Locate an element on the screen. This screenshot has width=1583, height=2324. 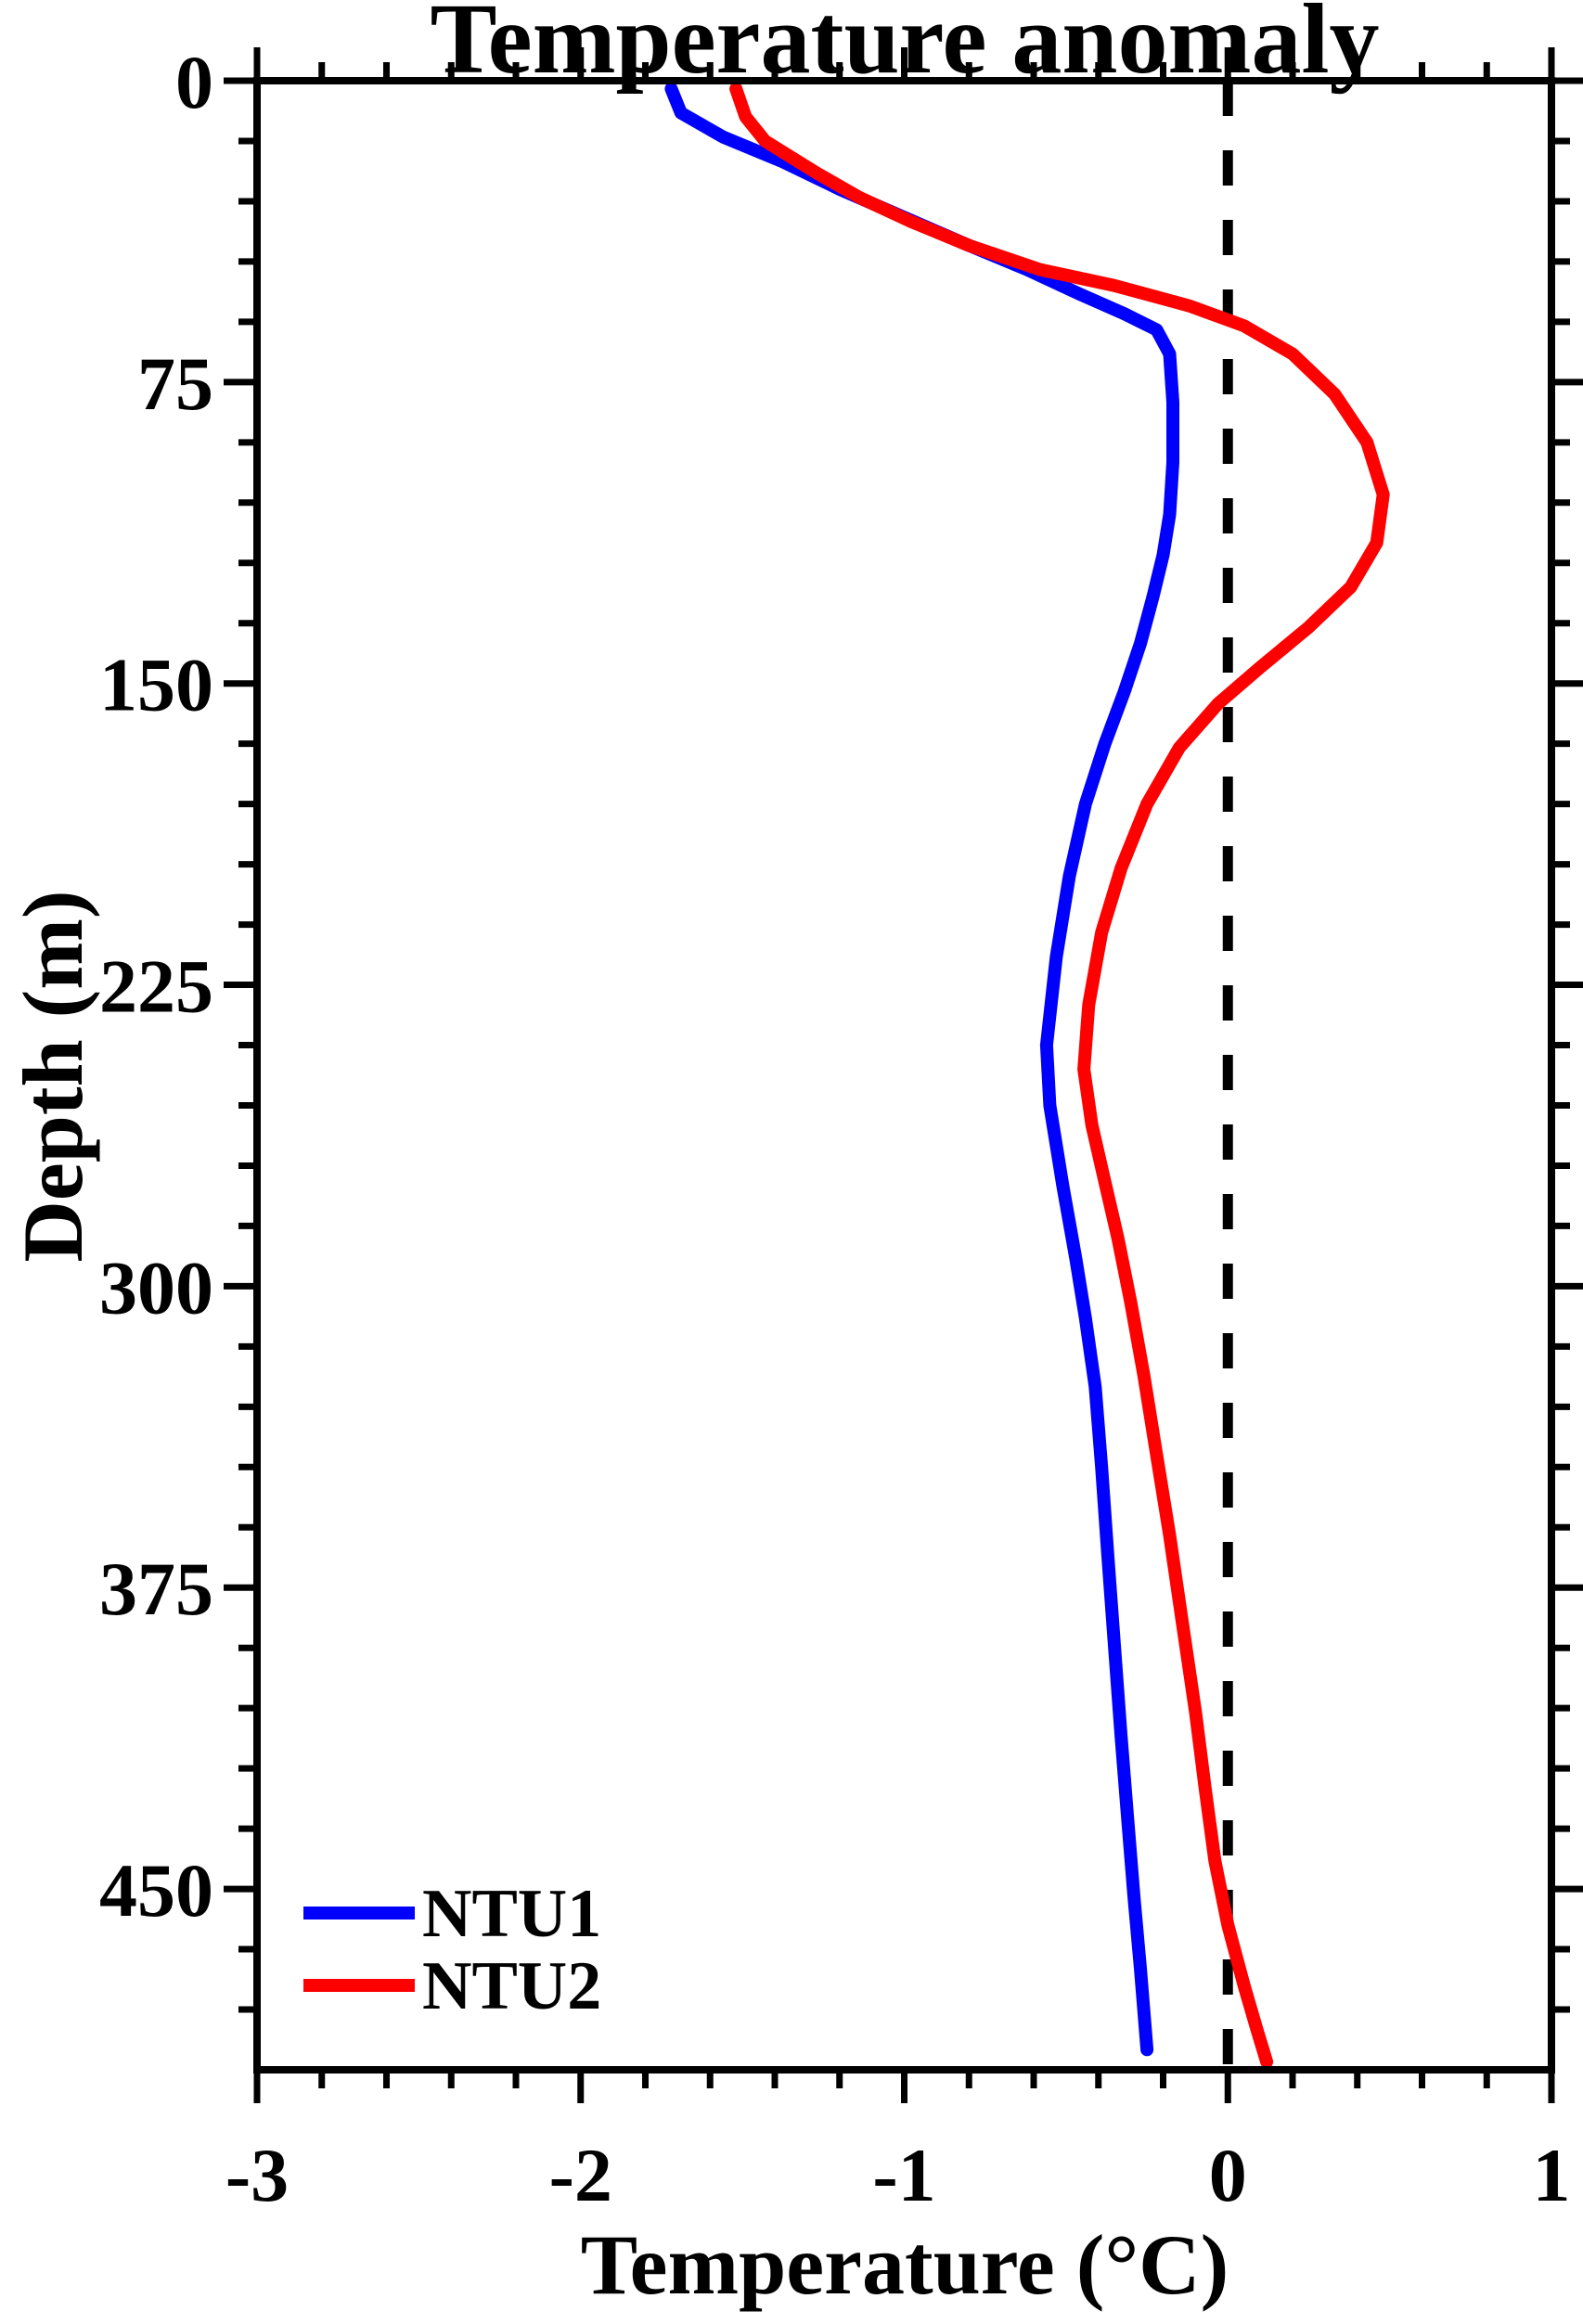
legend: NTU1 NTU2 is located at coordinates (452, 1950).